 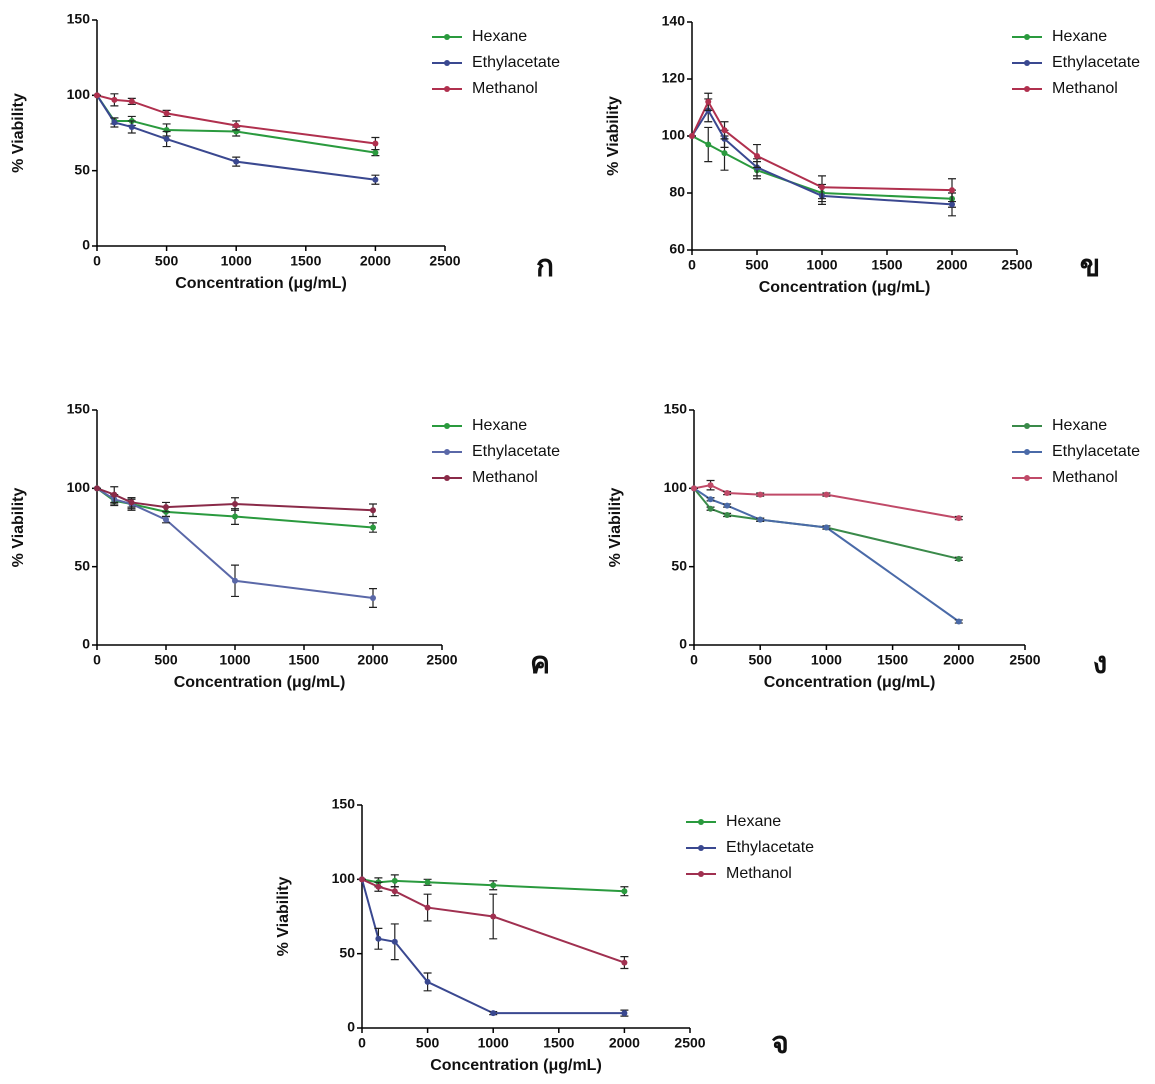 I want to click on panel-label: ค, so click(x=540, y=663).